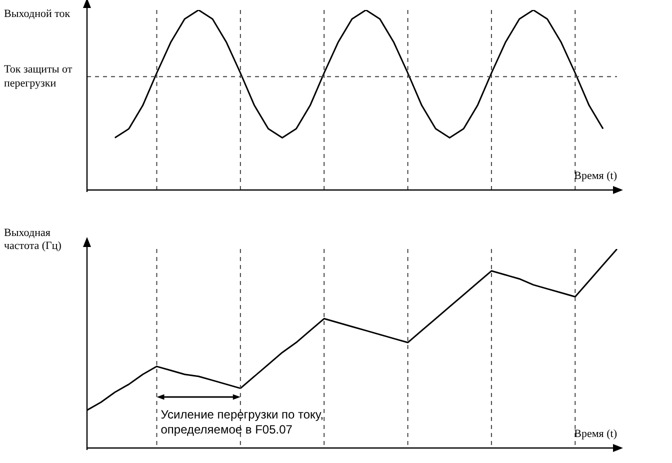 The width and height of the screenshot is (672, 463). What do you see at coordinates (37, 14) in the screenshot?
I see `y-axis-title: Выходной ток` at bounding box center [37, 14].